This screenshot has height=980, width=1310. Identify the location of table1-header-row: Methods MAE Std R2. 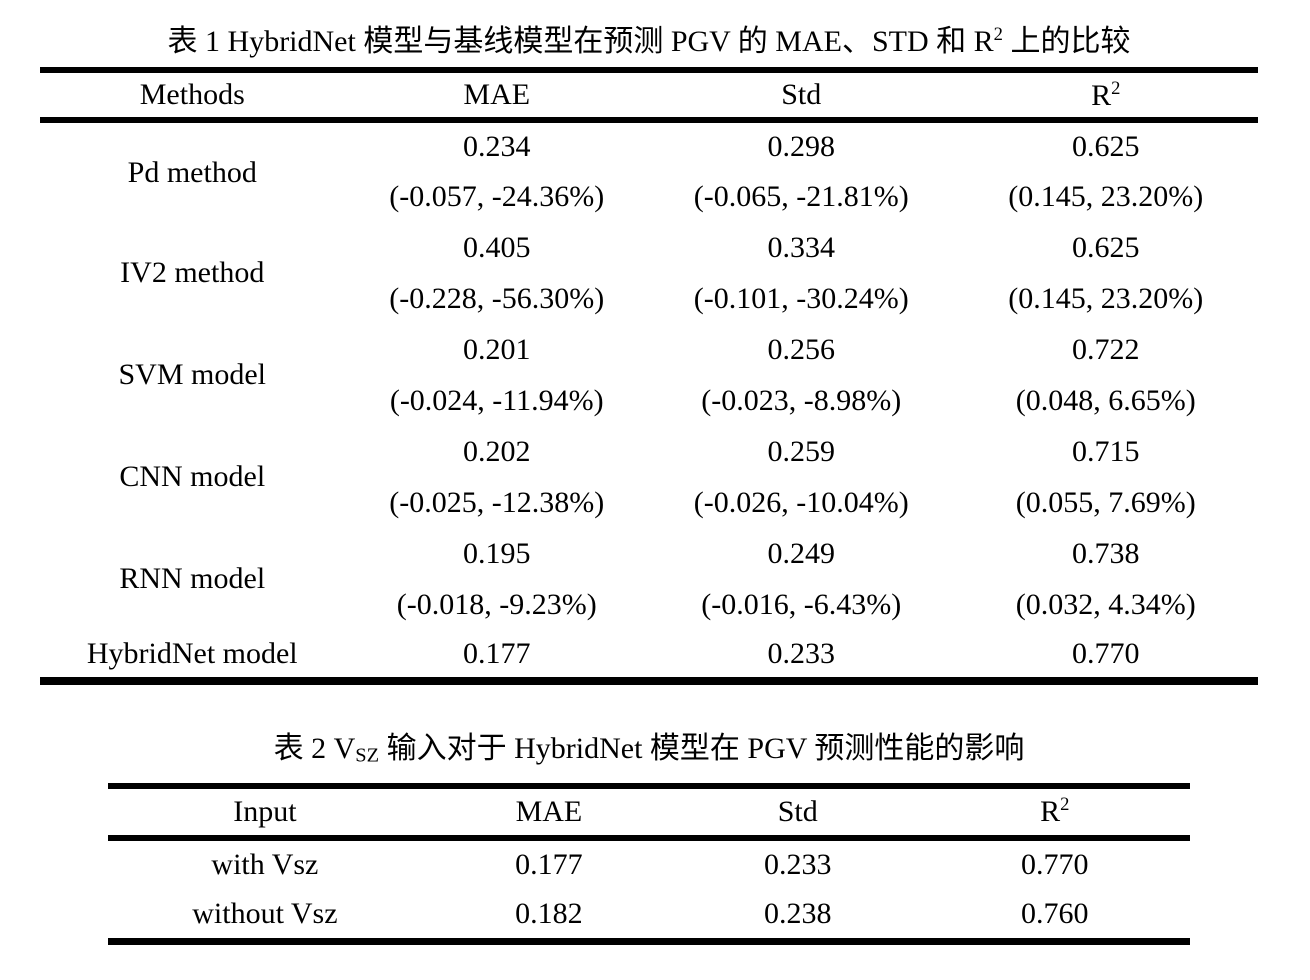
(649, 96).